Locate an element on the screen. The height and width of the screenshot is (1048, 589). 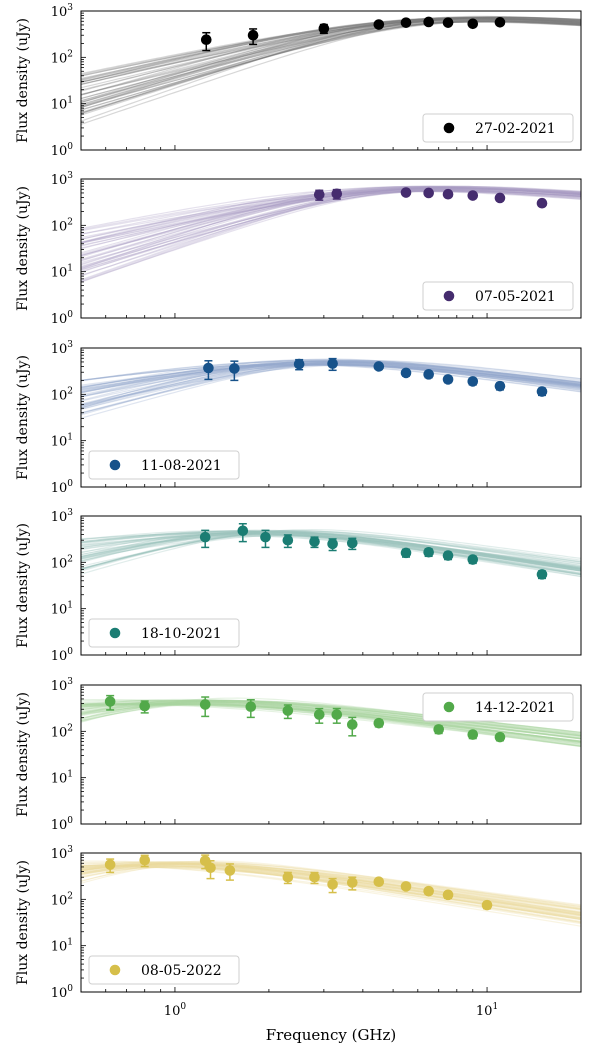
y-tick-label: 100 is located at coordinates (62, 824).